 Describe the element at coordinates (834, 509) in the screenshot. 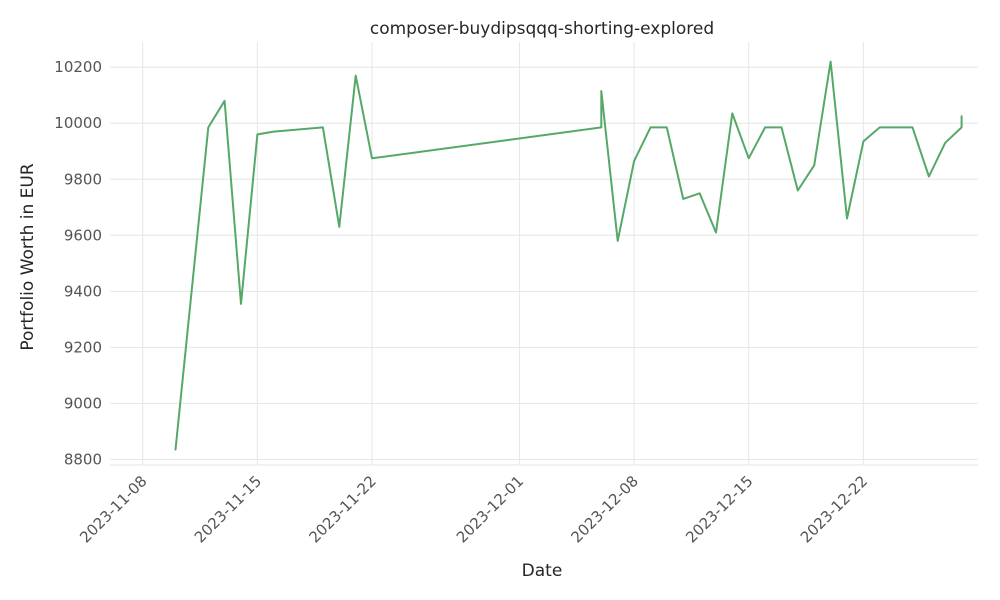

I see `x-tick-label: 2023-12-22` at that location.